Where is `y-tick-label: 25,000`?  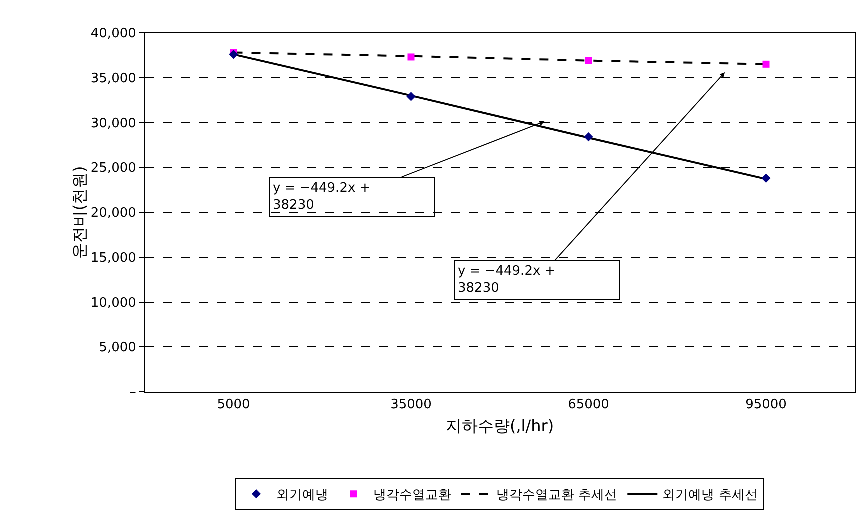
y-tick-label: 25,000 is located at coordinates (113, 168).